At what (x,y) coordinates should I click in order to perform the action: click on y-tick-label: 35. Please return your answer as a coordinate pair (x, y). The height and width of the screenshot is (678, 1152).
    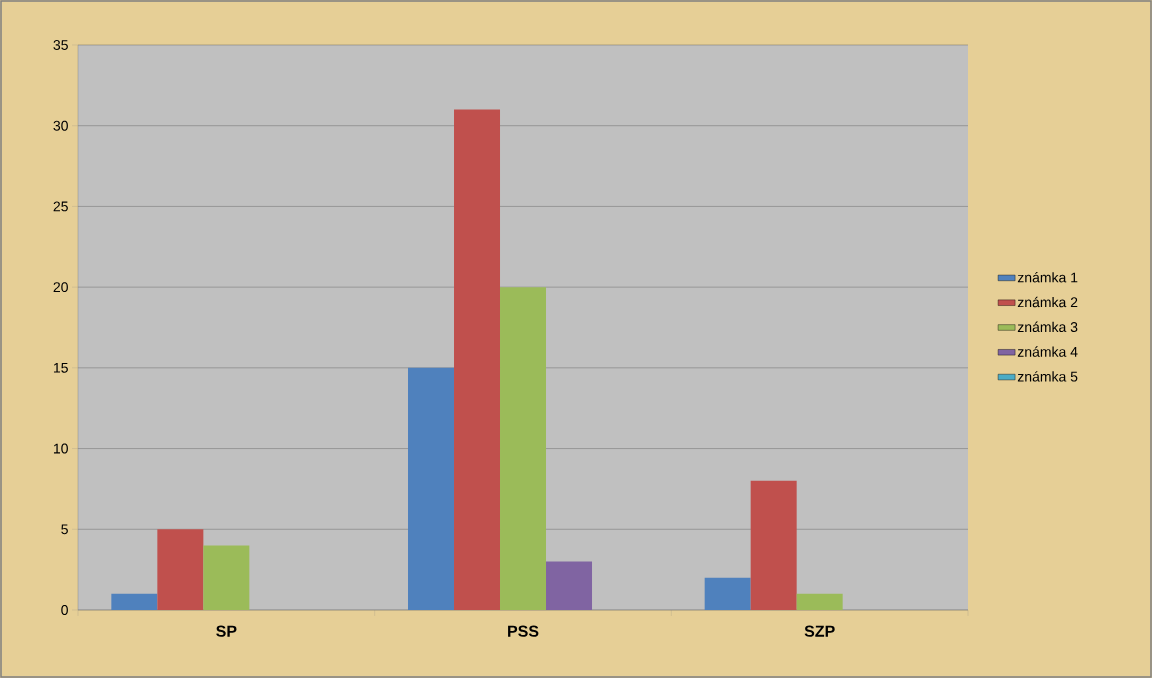
    Looking at the image, I should click on (60, 45).